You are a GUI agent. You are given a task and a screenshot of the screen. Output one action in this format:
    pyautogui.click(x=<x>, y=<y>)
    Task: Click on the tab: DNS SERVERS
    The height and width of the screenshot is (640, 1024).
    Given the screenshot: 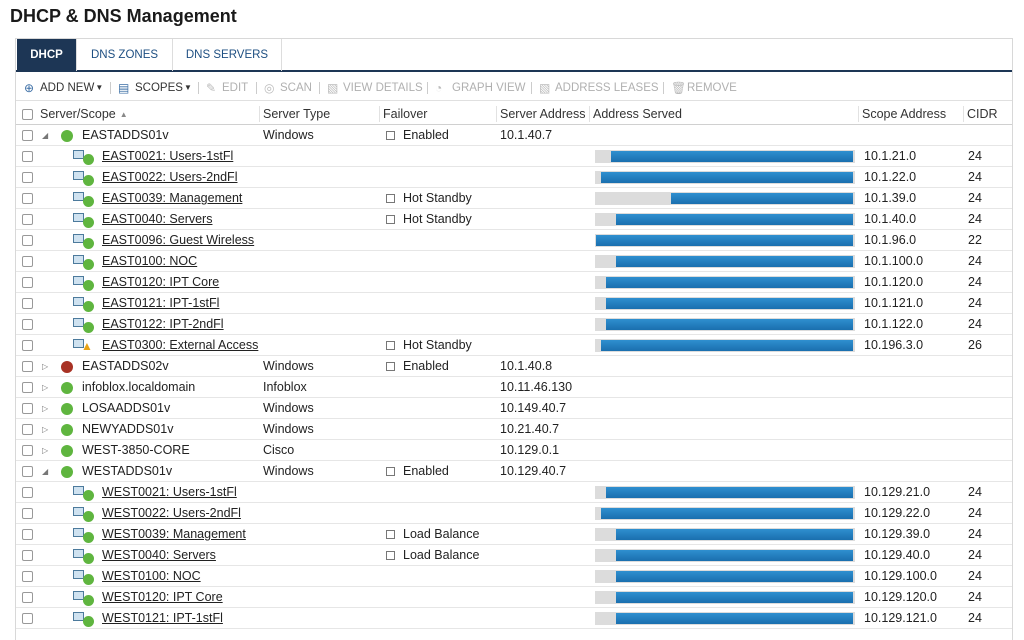 What is the action you would take?
    pyautogui.click(x=227, y=55)
    